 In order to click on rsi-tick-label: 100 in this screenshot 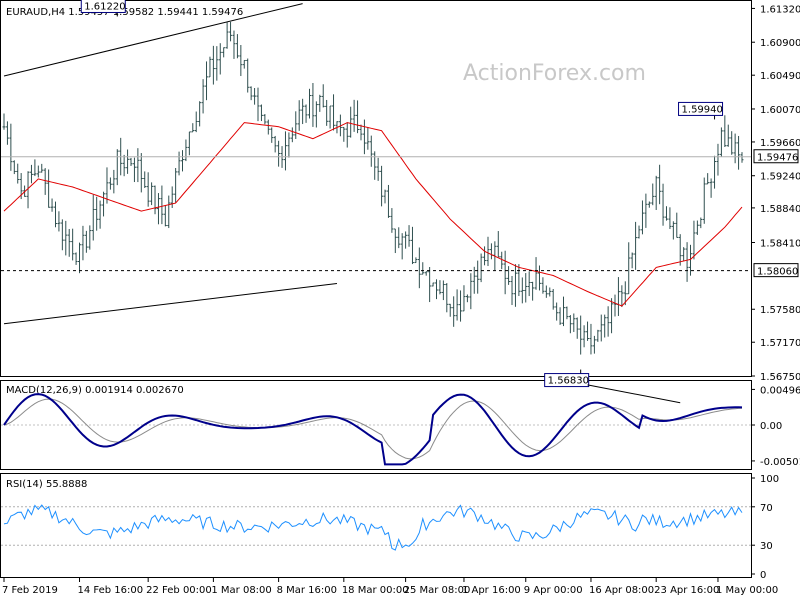, I will do `click(769, 479)`.